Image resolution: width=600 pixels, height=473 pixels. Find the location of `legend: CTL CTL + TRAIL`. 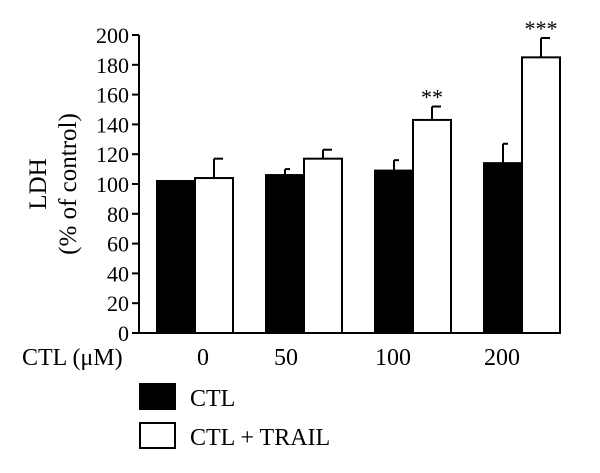

legend: CTL CTL + TRAIL is located at coordinates (234, 417).